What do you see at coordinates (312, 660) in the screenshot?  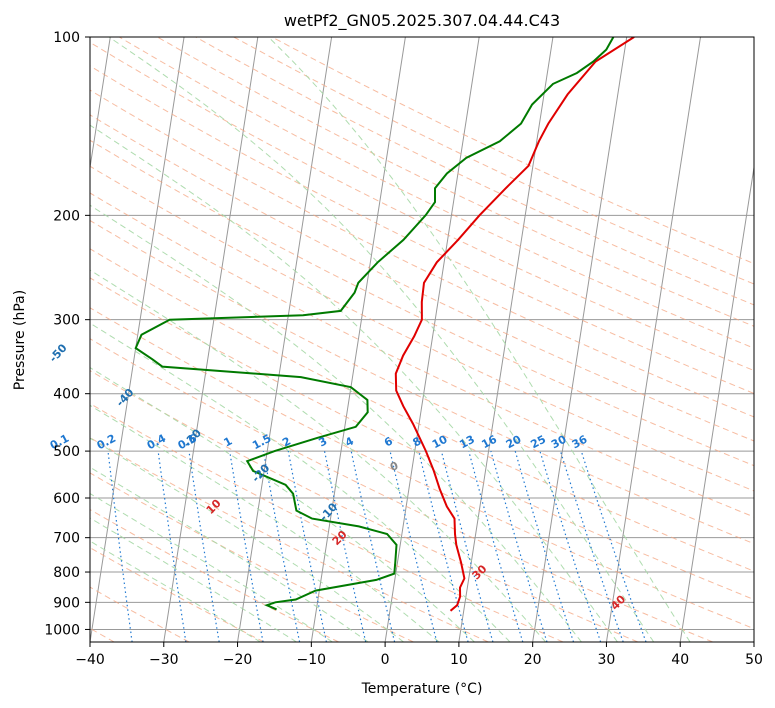 I see `x-tick-label: −10` at bounding box center [312, 660].